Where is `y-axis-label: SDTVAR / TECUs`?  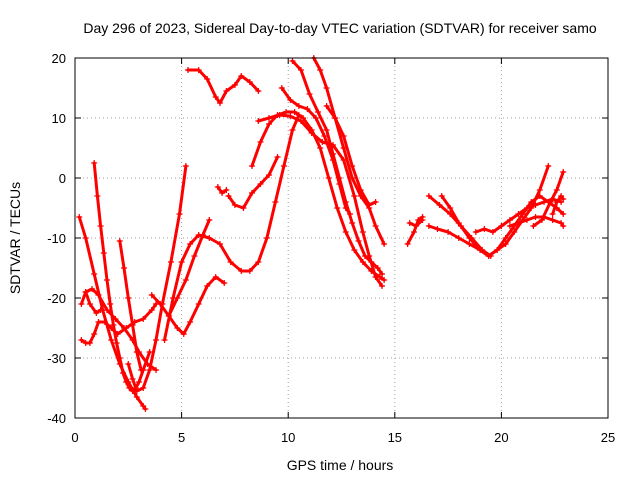
y-axis-label: SDTVAR / TECUs is located at coordinates (15, 238).